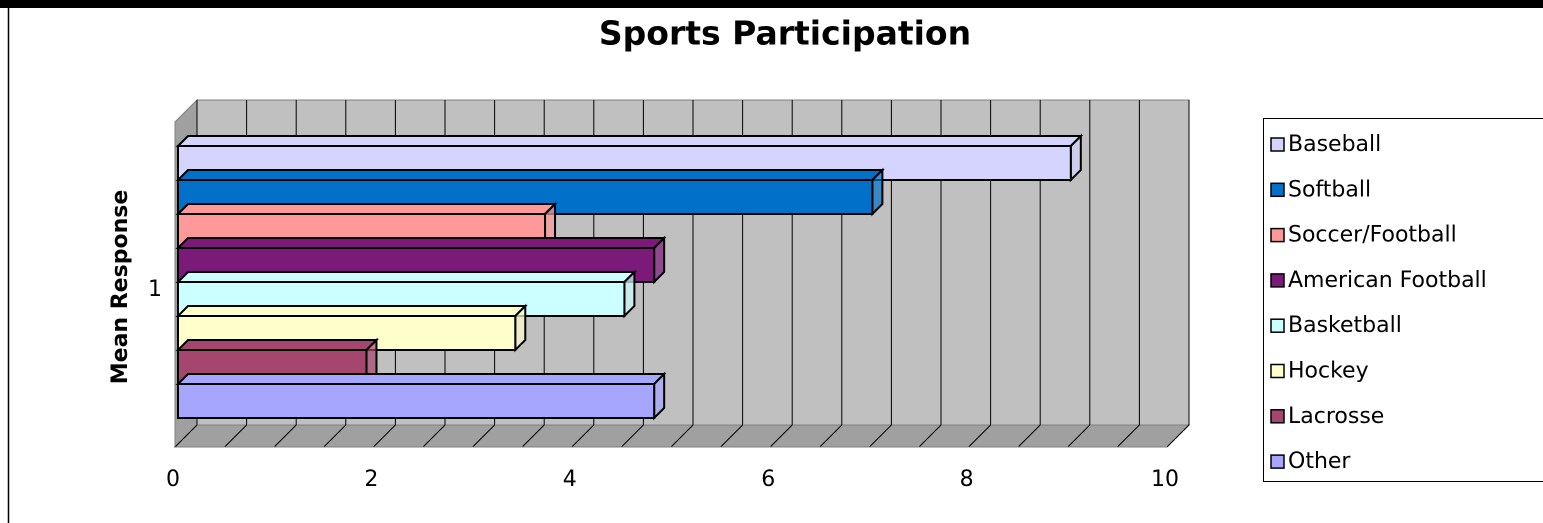 This screenshot has height=523, width=1543. I want to click on legend-label: Baseball, so click(1334, 144).